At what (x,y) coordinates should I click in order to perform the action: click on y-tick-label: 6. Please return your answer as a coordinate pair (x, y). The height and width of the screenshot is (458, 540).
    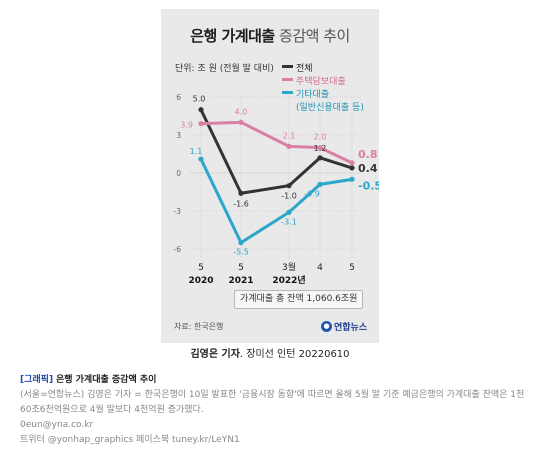
    Looking at the image, I should click on (178, 97).